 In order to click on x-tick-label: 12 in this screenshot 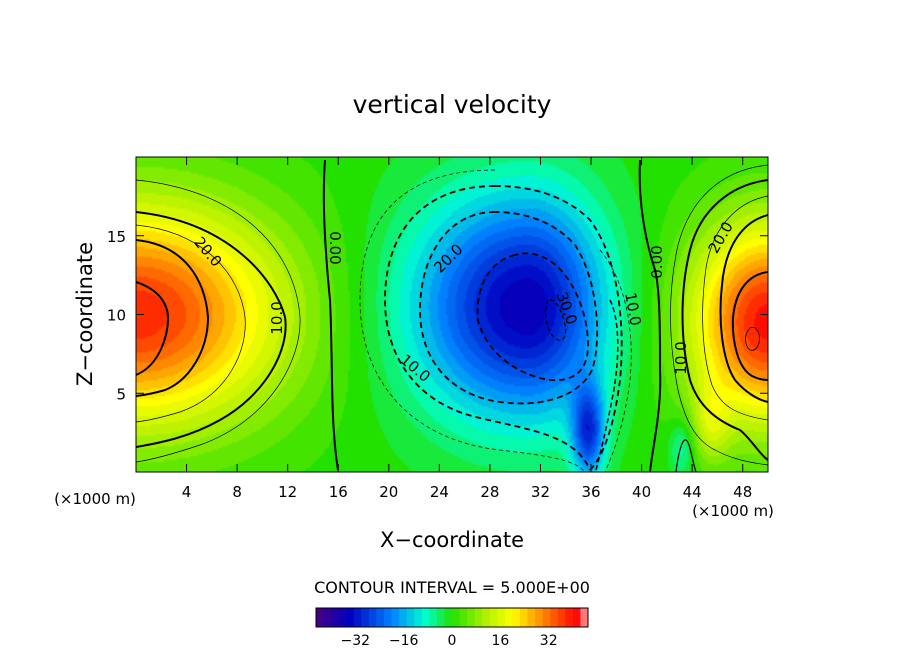, I will do `click(287, 492)`.